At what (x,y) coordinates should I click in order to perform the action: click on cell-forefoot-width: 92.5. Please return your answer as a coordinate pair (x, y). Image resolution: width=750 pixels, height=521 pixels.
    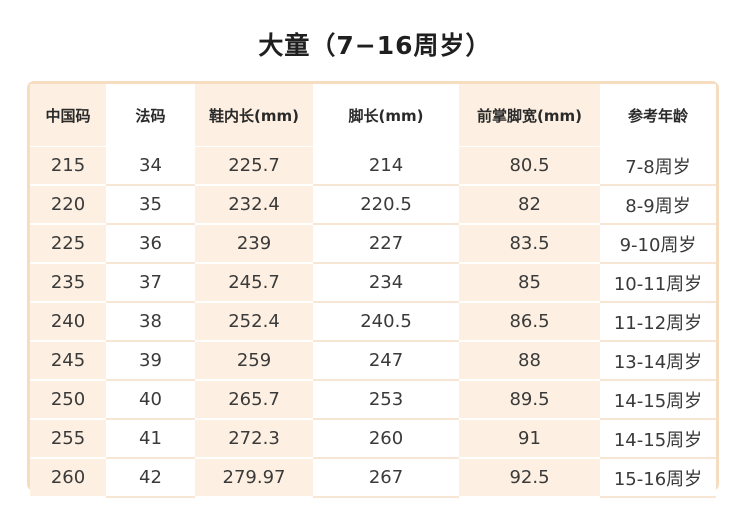
    Looking at the image, I should click on (529, 477).